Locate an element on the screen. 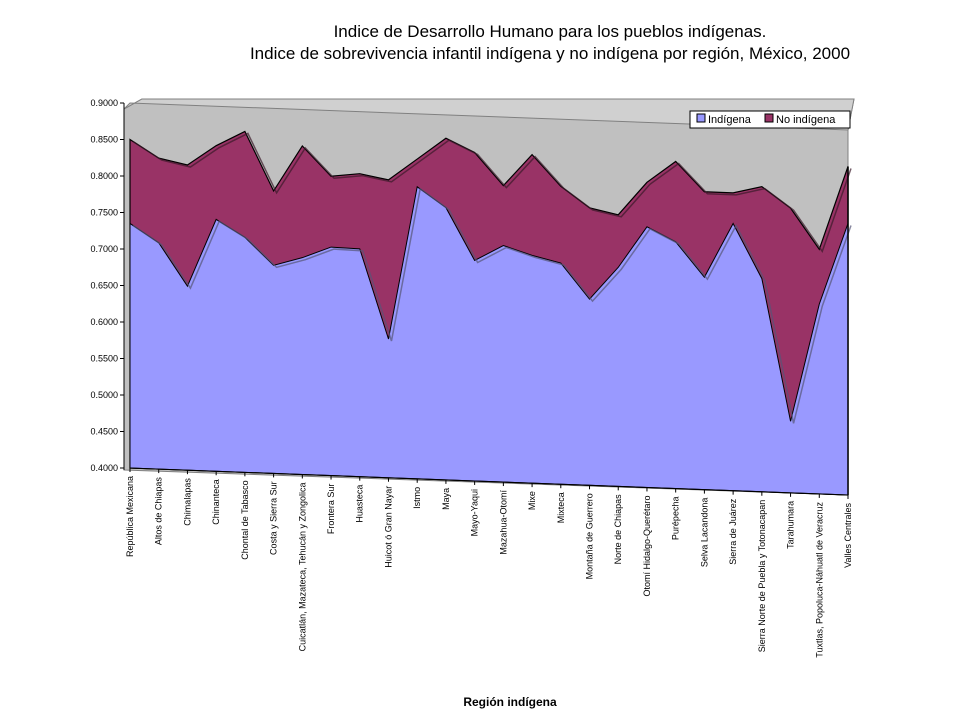 The width and height of the screenshot is (960, 720). y-tick-label: 0.6000 is located at coordinates (104, 322).